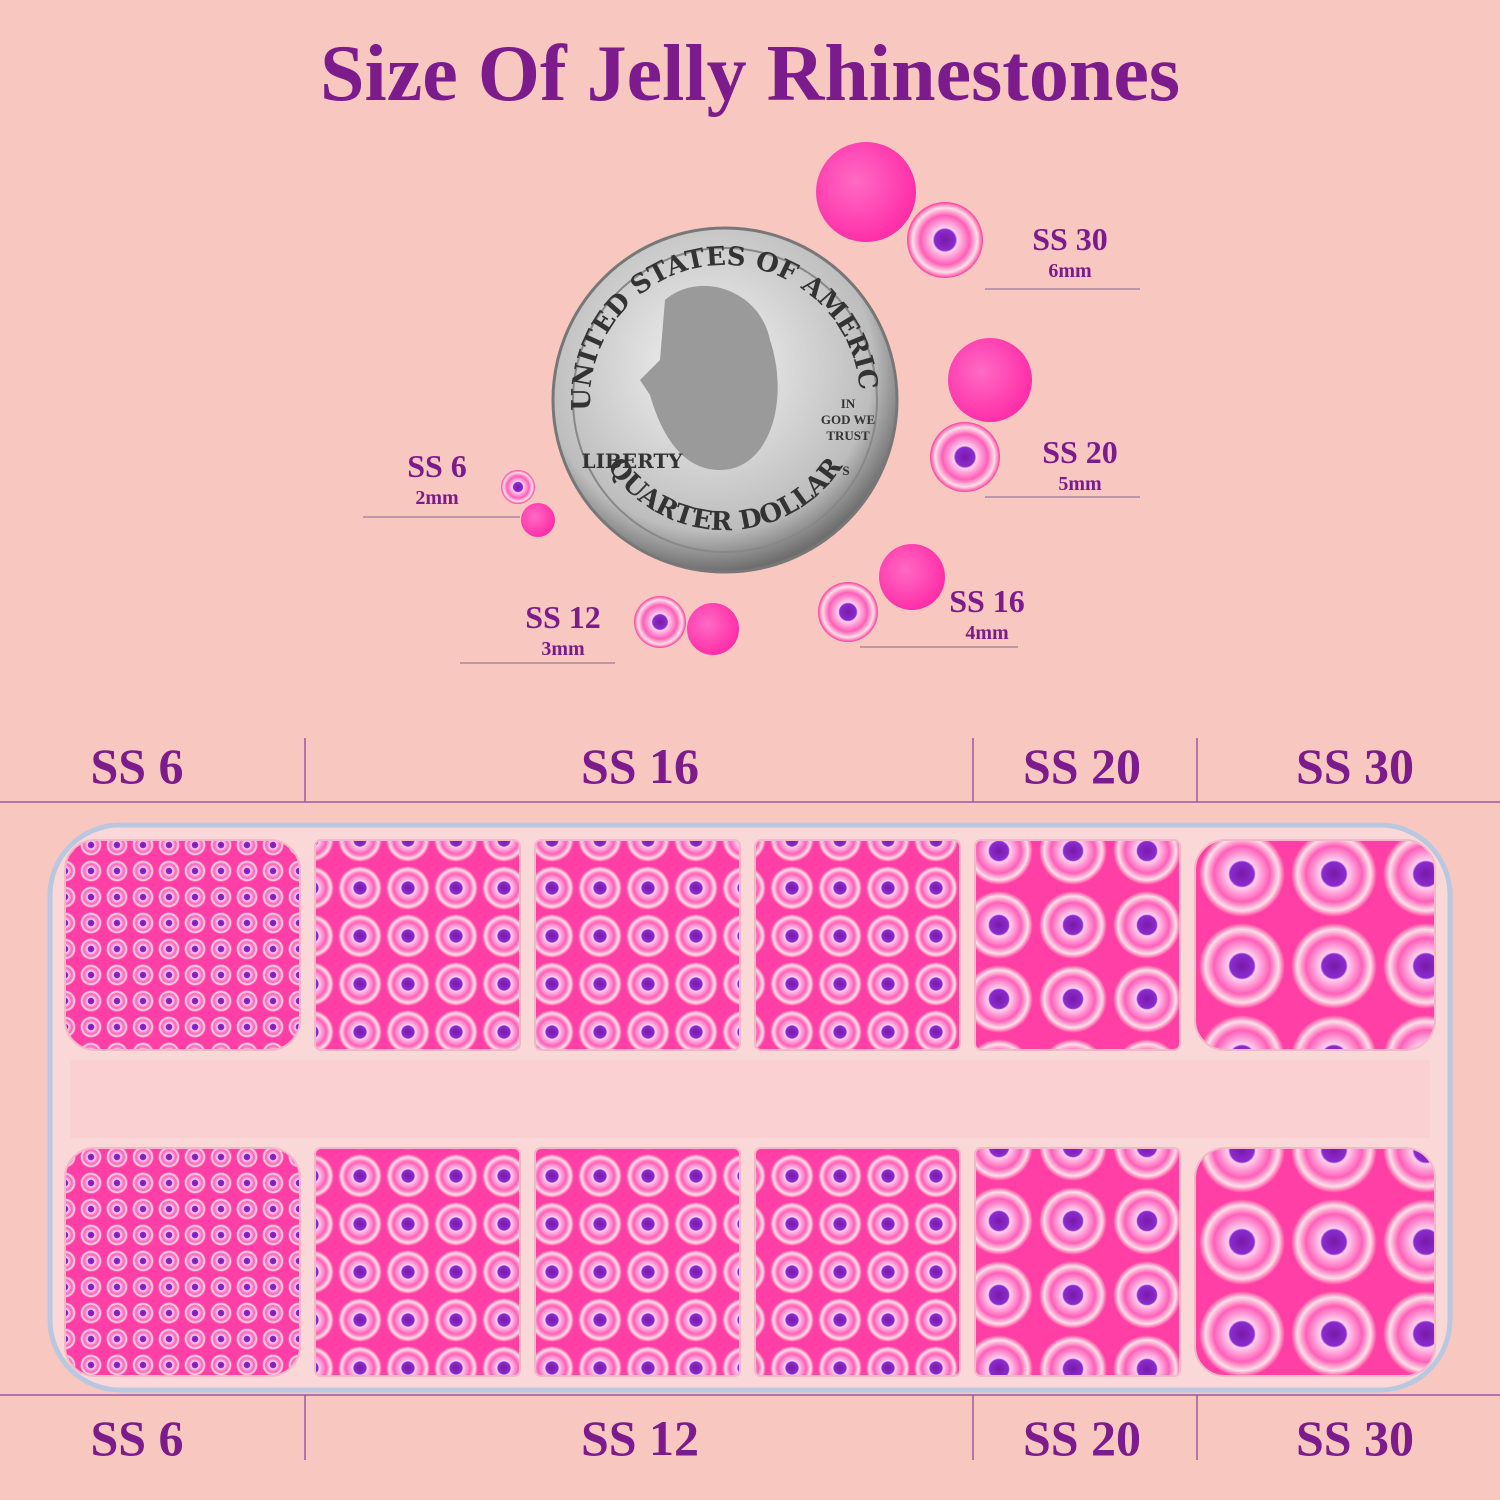 The height and width of the screenshot is (1500, 1500). What do you see at coordinates (848, 403) in the screenshot?
I see `coin-motto: IN` at bounding box center [848, 403].